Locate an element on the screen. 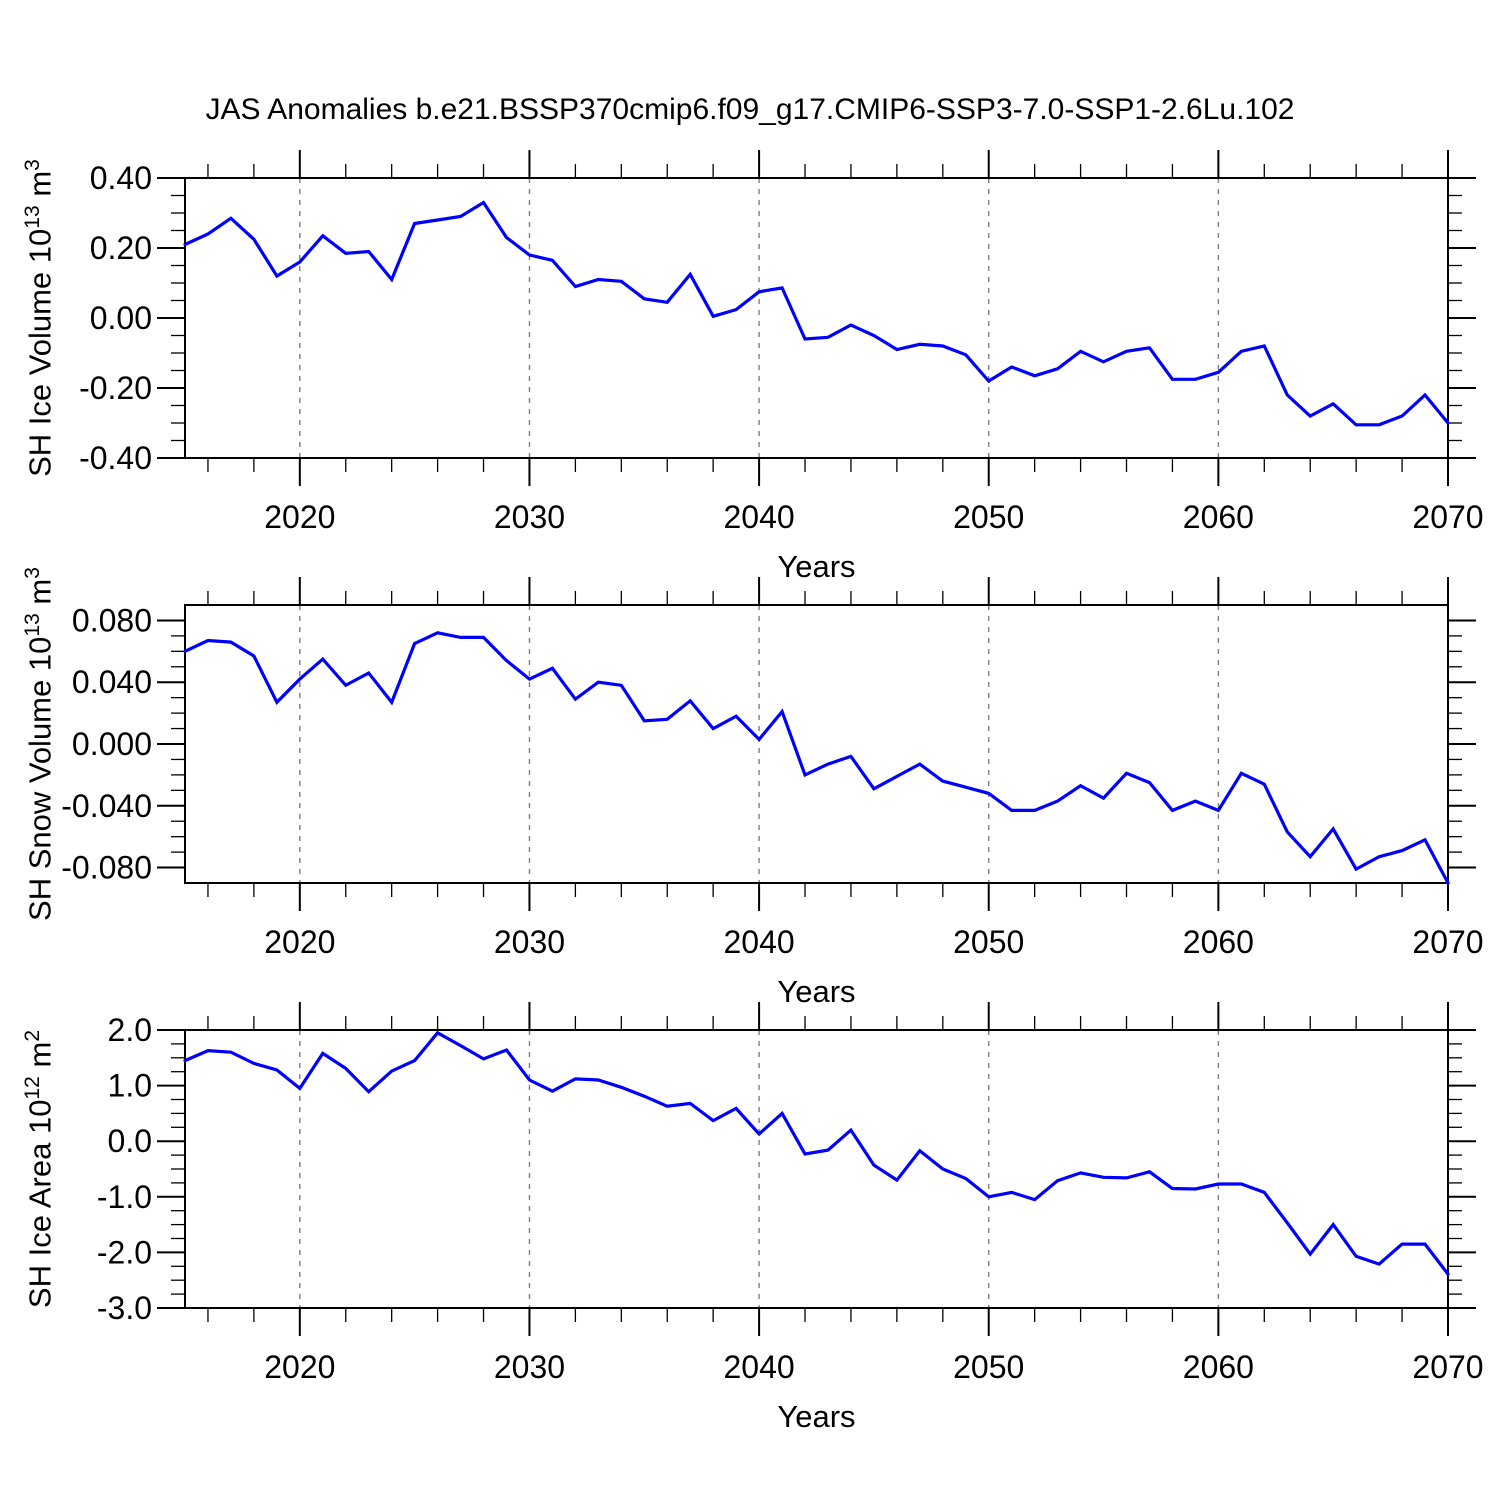 This screenshot has height=1500, width=1500. y-tick-label: 0.000 is located at coordinates (112, 744).